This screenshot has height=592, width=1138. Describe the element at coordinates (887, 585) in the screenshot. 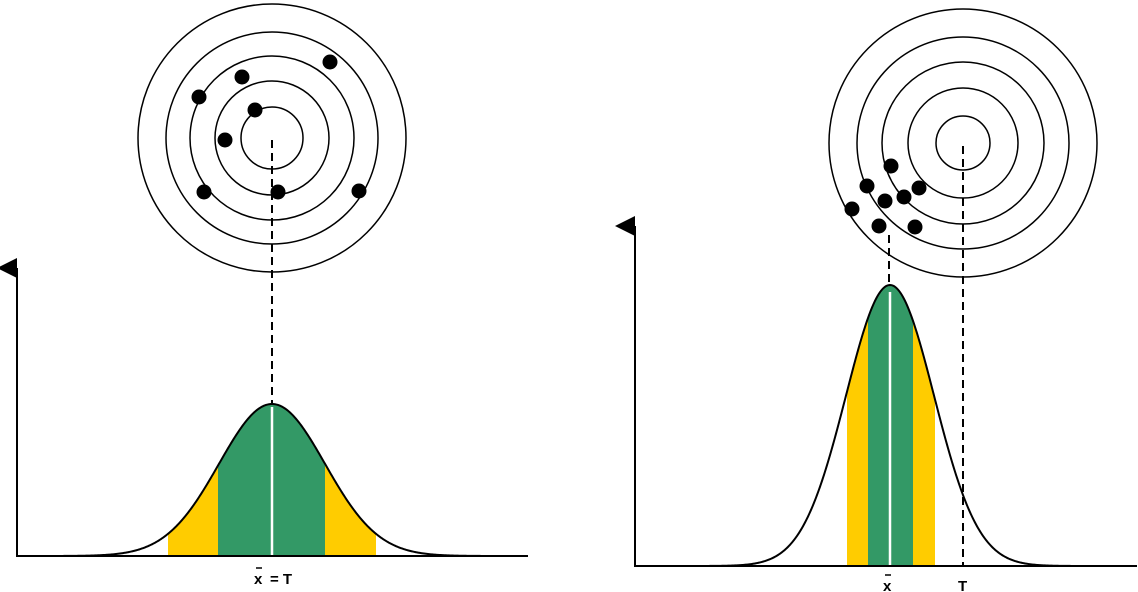

I see `right-mean-label: x` at that location.